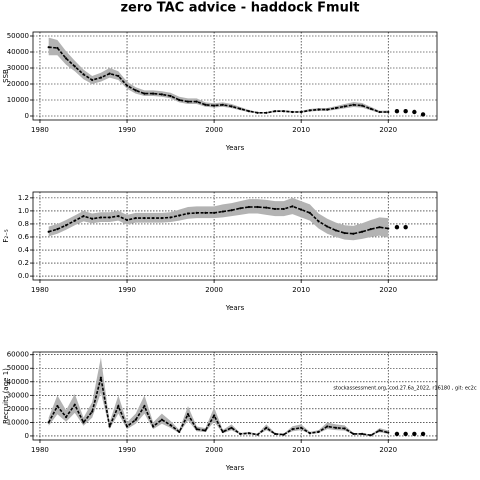 The image size is (480, 480). What do you see at coordinates (23, 224) in the screenshot?
I see `y-tick-label: 0.8` at bounding box center [23, 224].